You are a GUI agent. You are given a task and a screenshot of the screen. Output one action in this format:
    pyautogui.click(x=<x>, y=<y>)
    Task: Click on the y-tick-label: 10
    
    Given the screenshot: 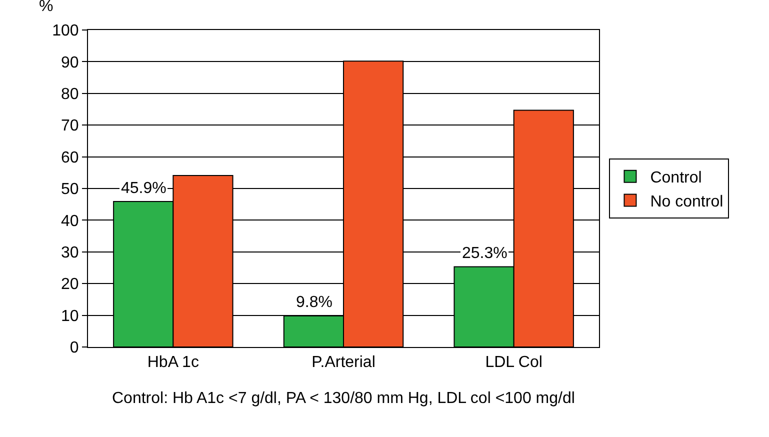 What is the action you would take?
    pyautogui.click(x=70, y=316)
    